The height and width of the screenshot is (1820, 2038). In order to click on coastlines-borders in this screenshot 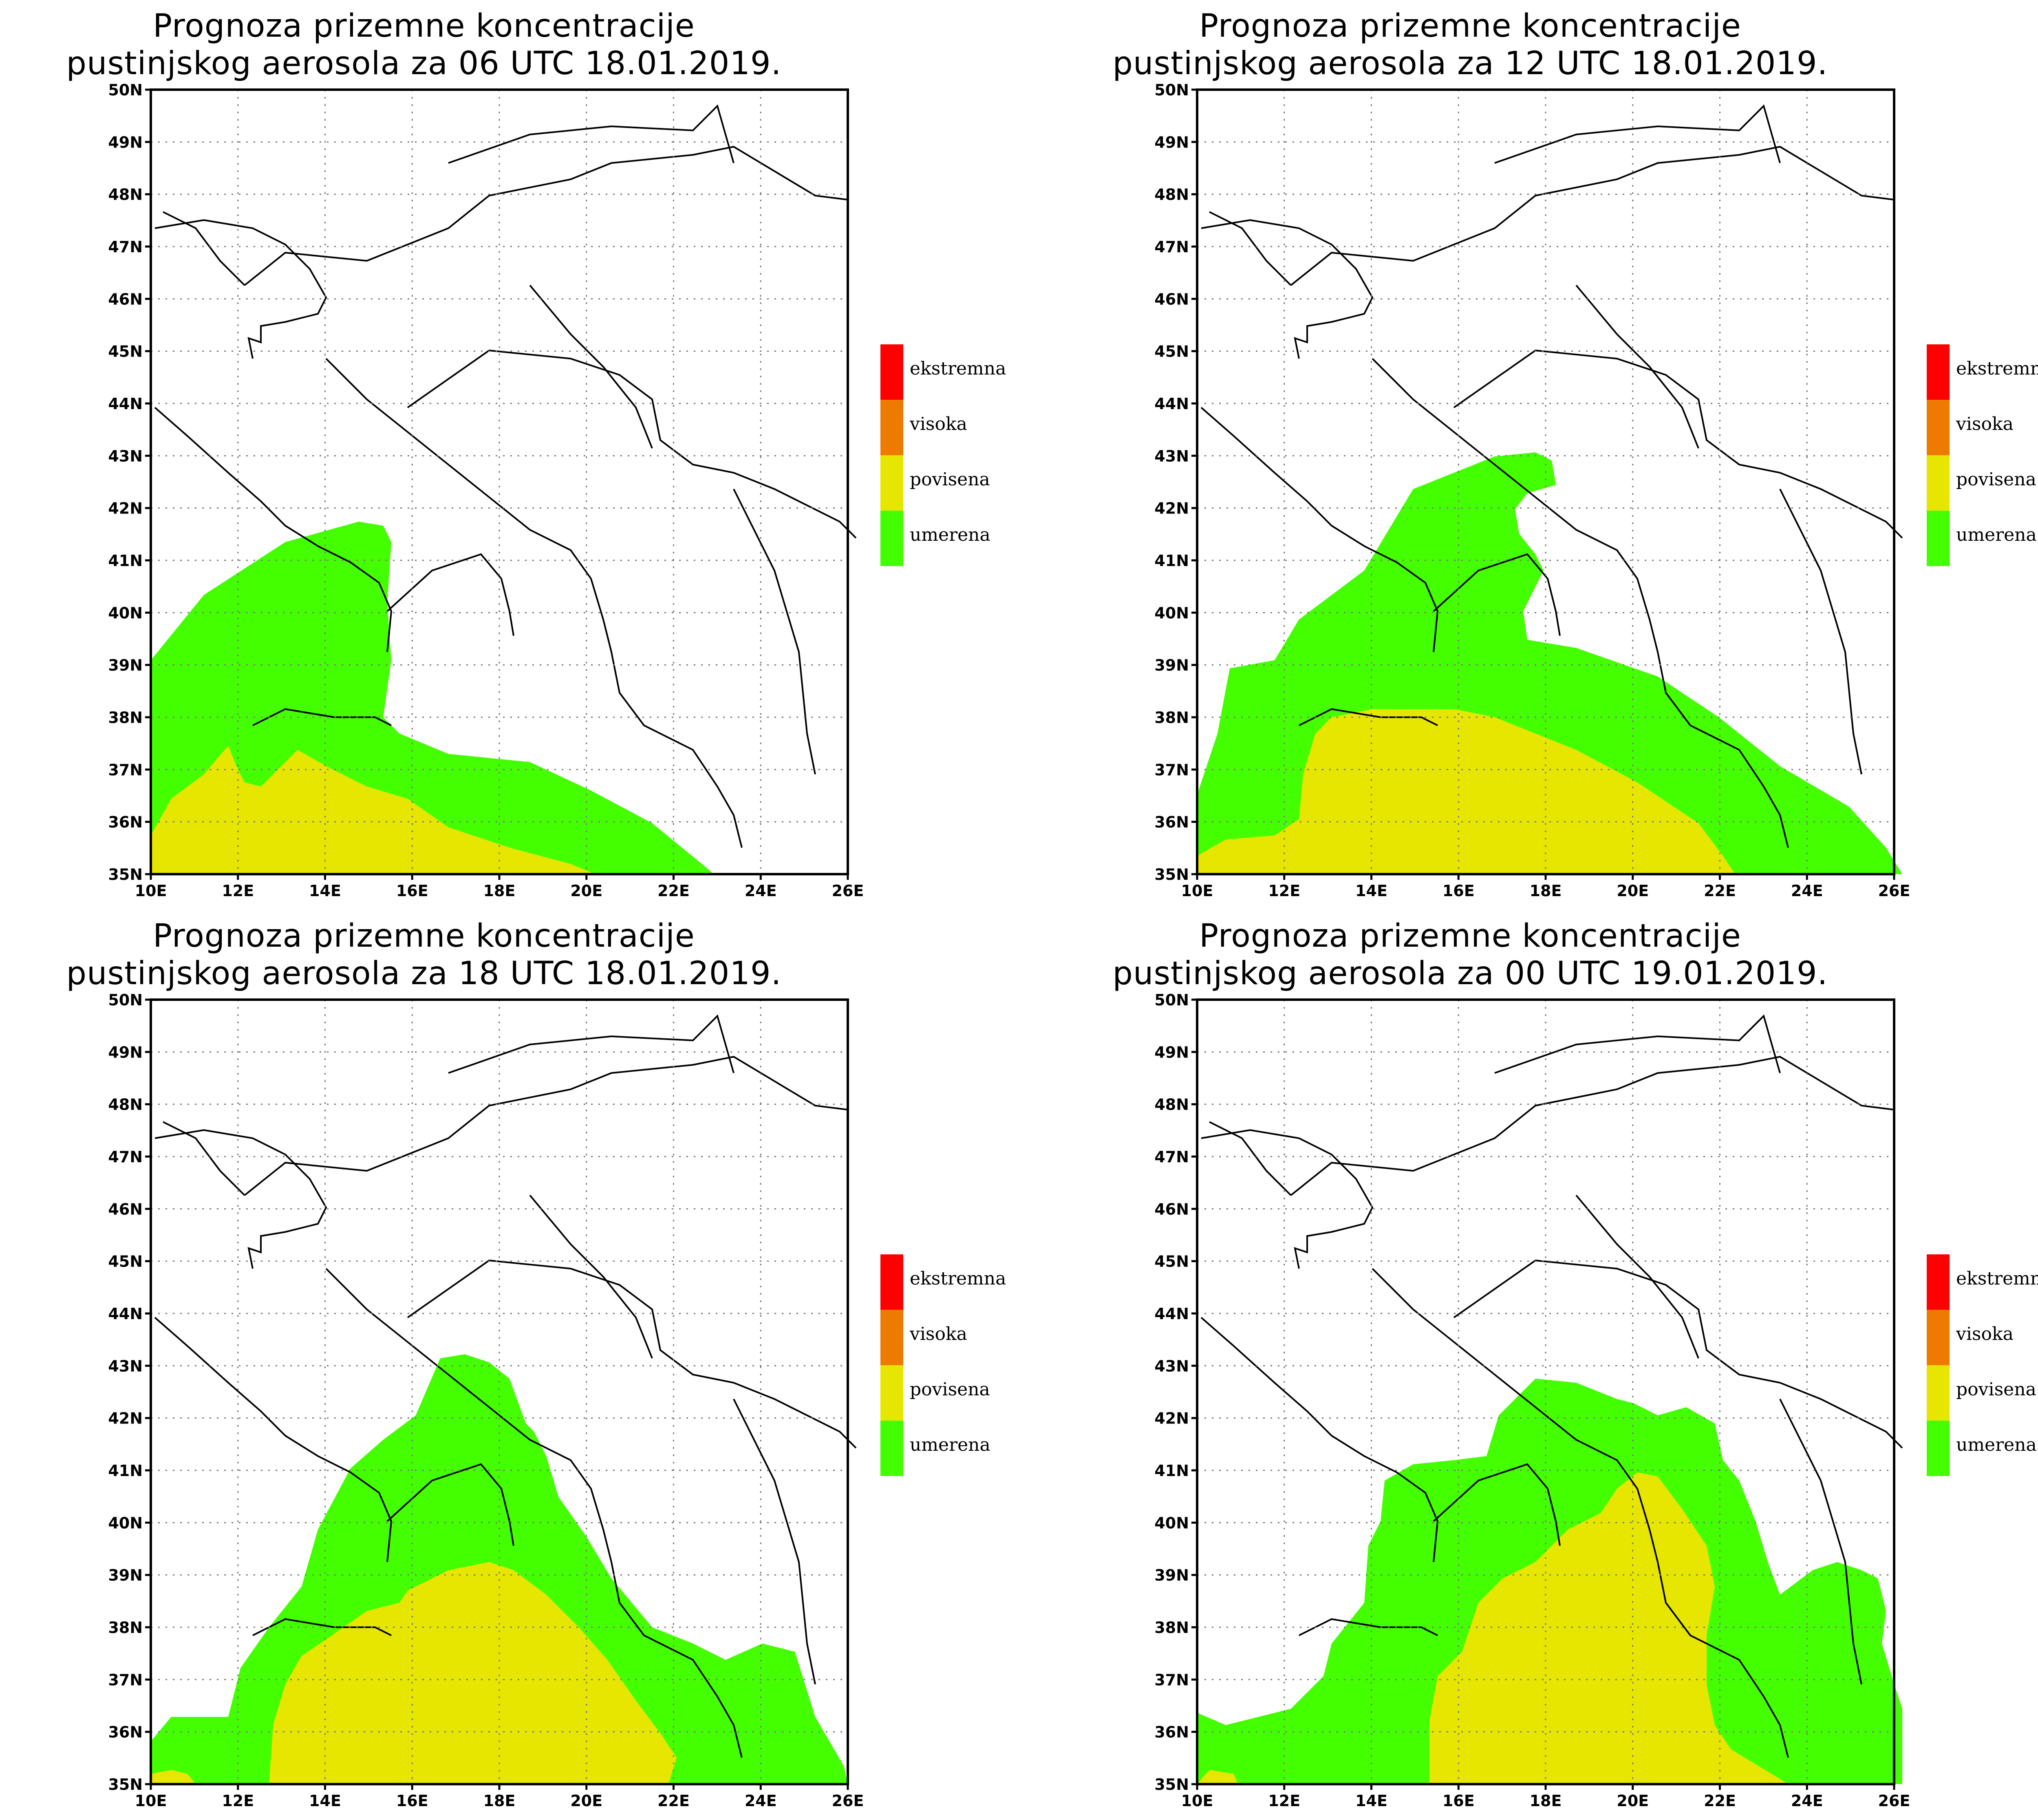, I will do `click(1551, 476)`.